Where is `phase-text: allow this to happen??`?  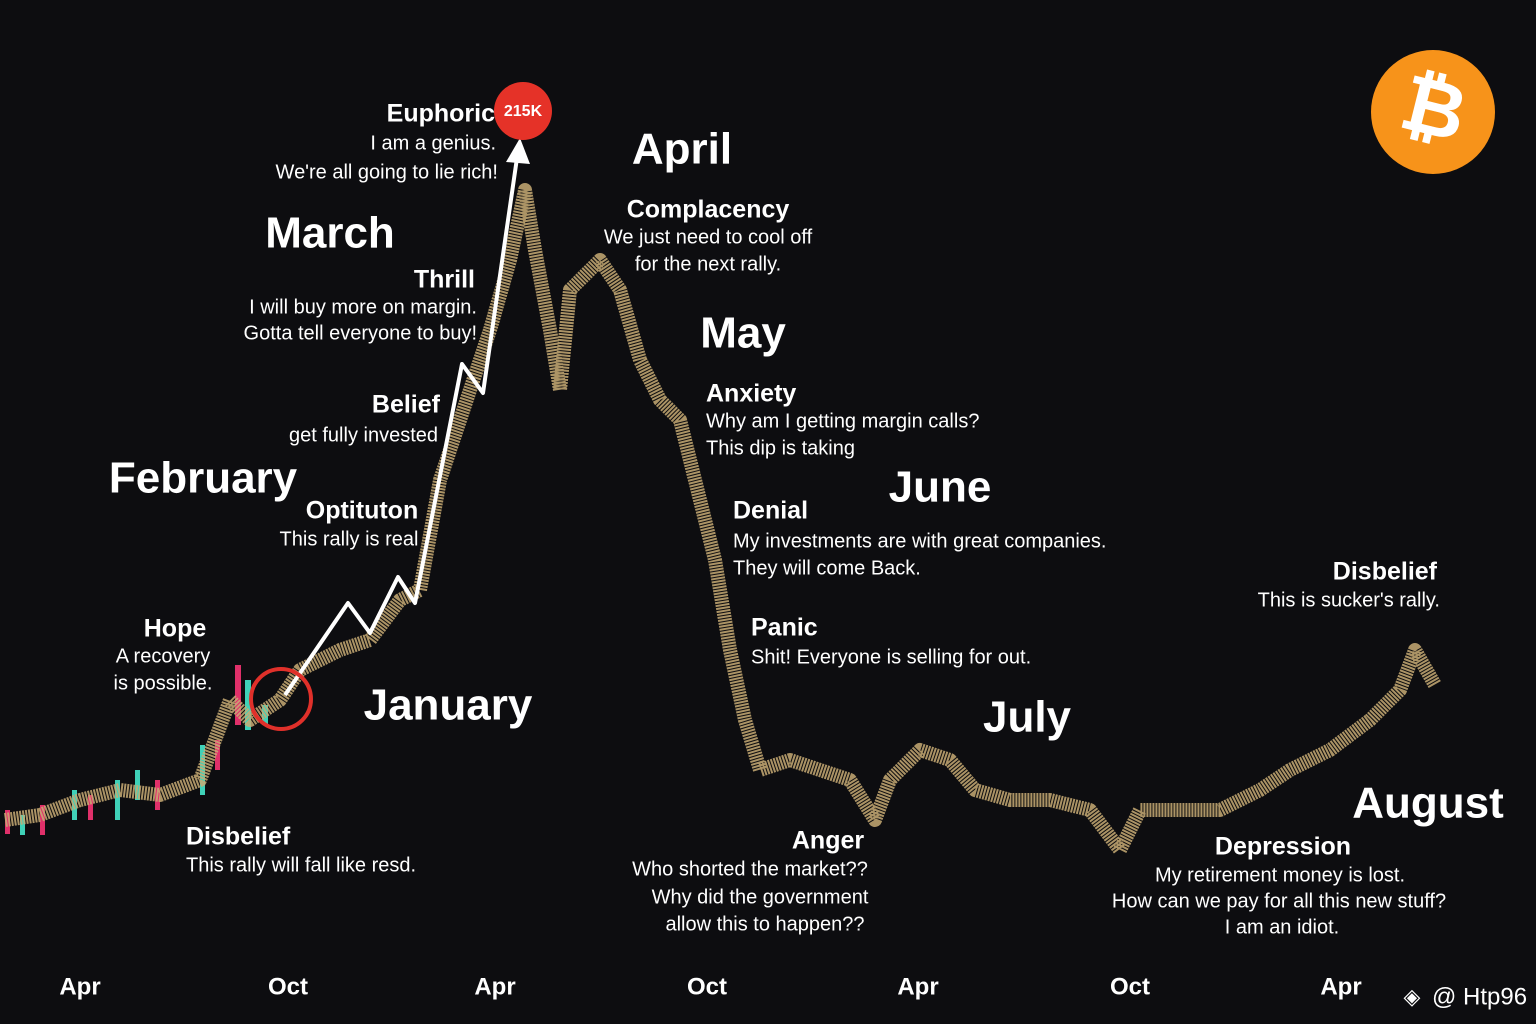
phase-text: allow this to happen?? is located at coordinates (764, 924).